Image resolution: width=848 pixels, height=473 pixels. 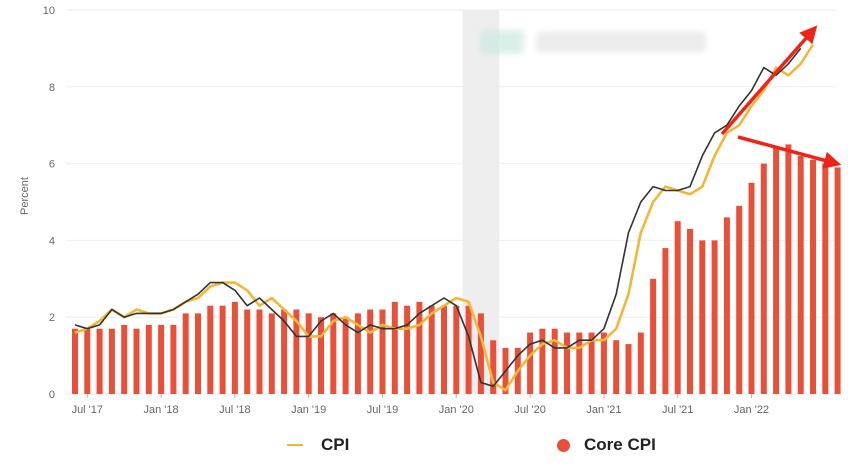 I want to click on y-tick-label: 8, so click(x=52, y=88).